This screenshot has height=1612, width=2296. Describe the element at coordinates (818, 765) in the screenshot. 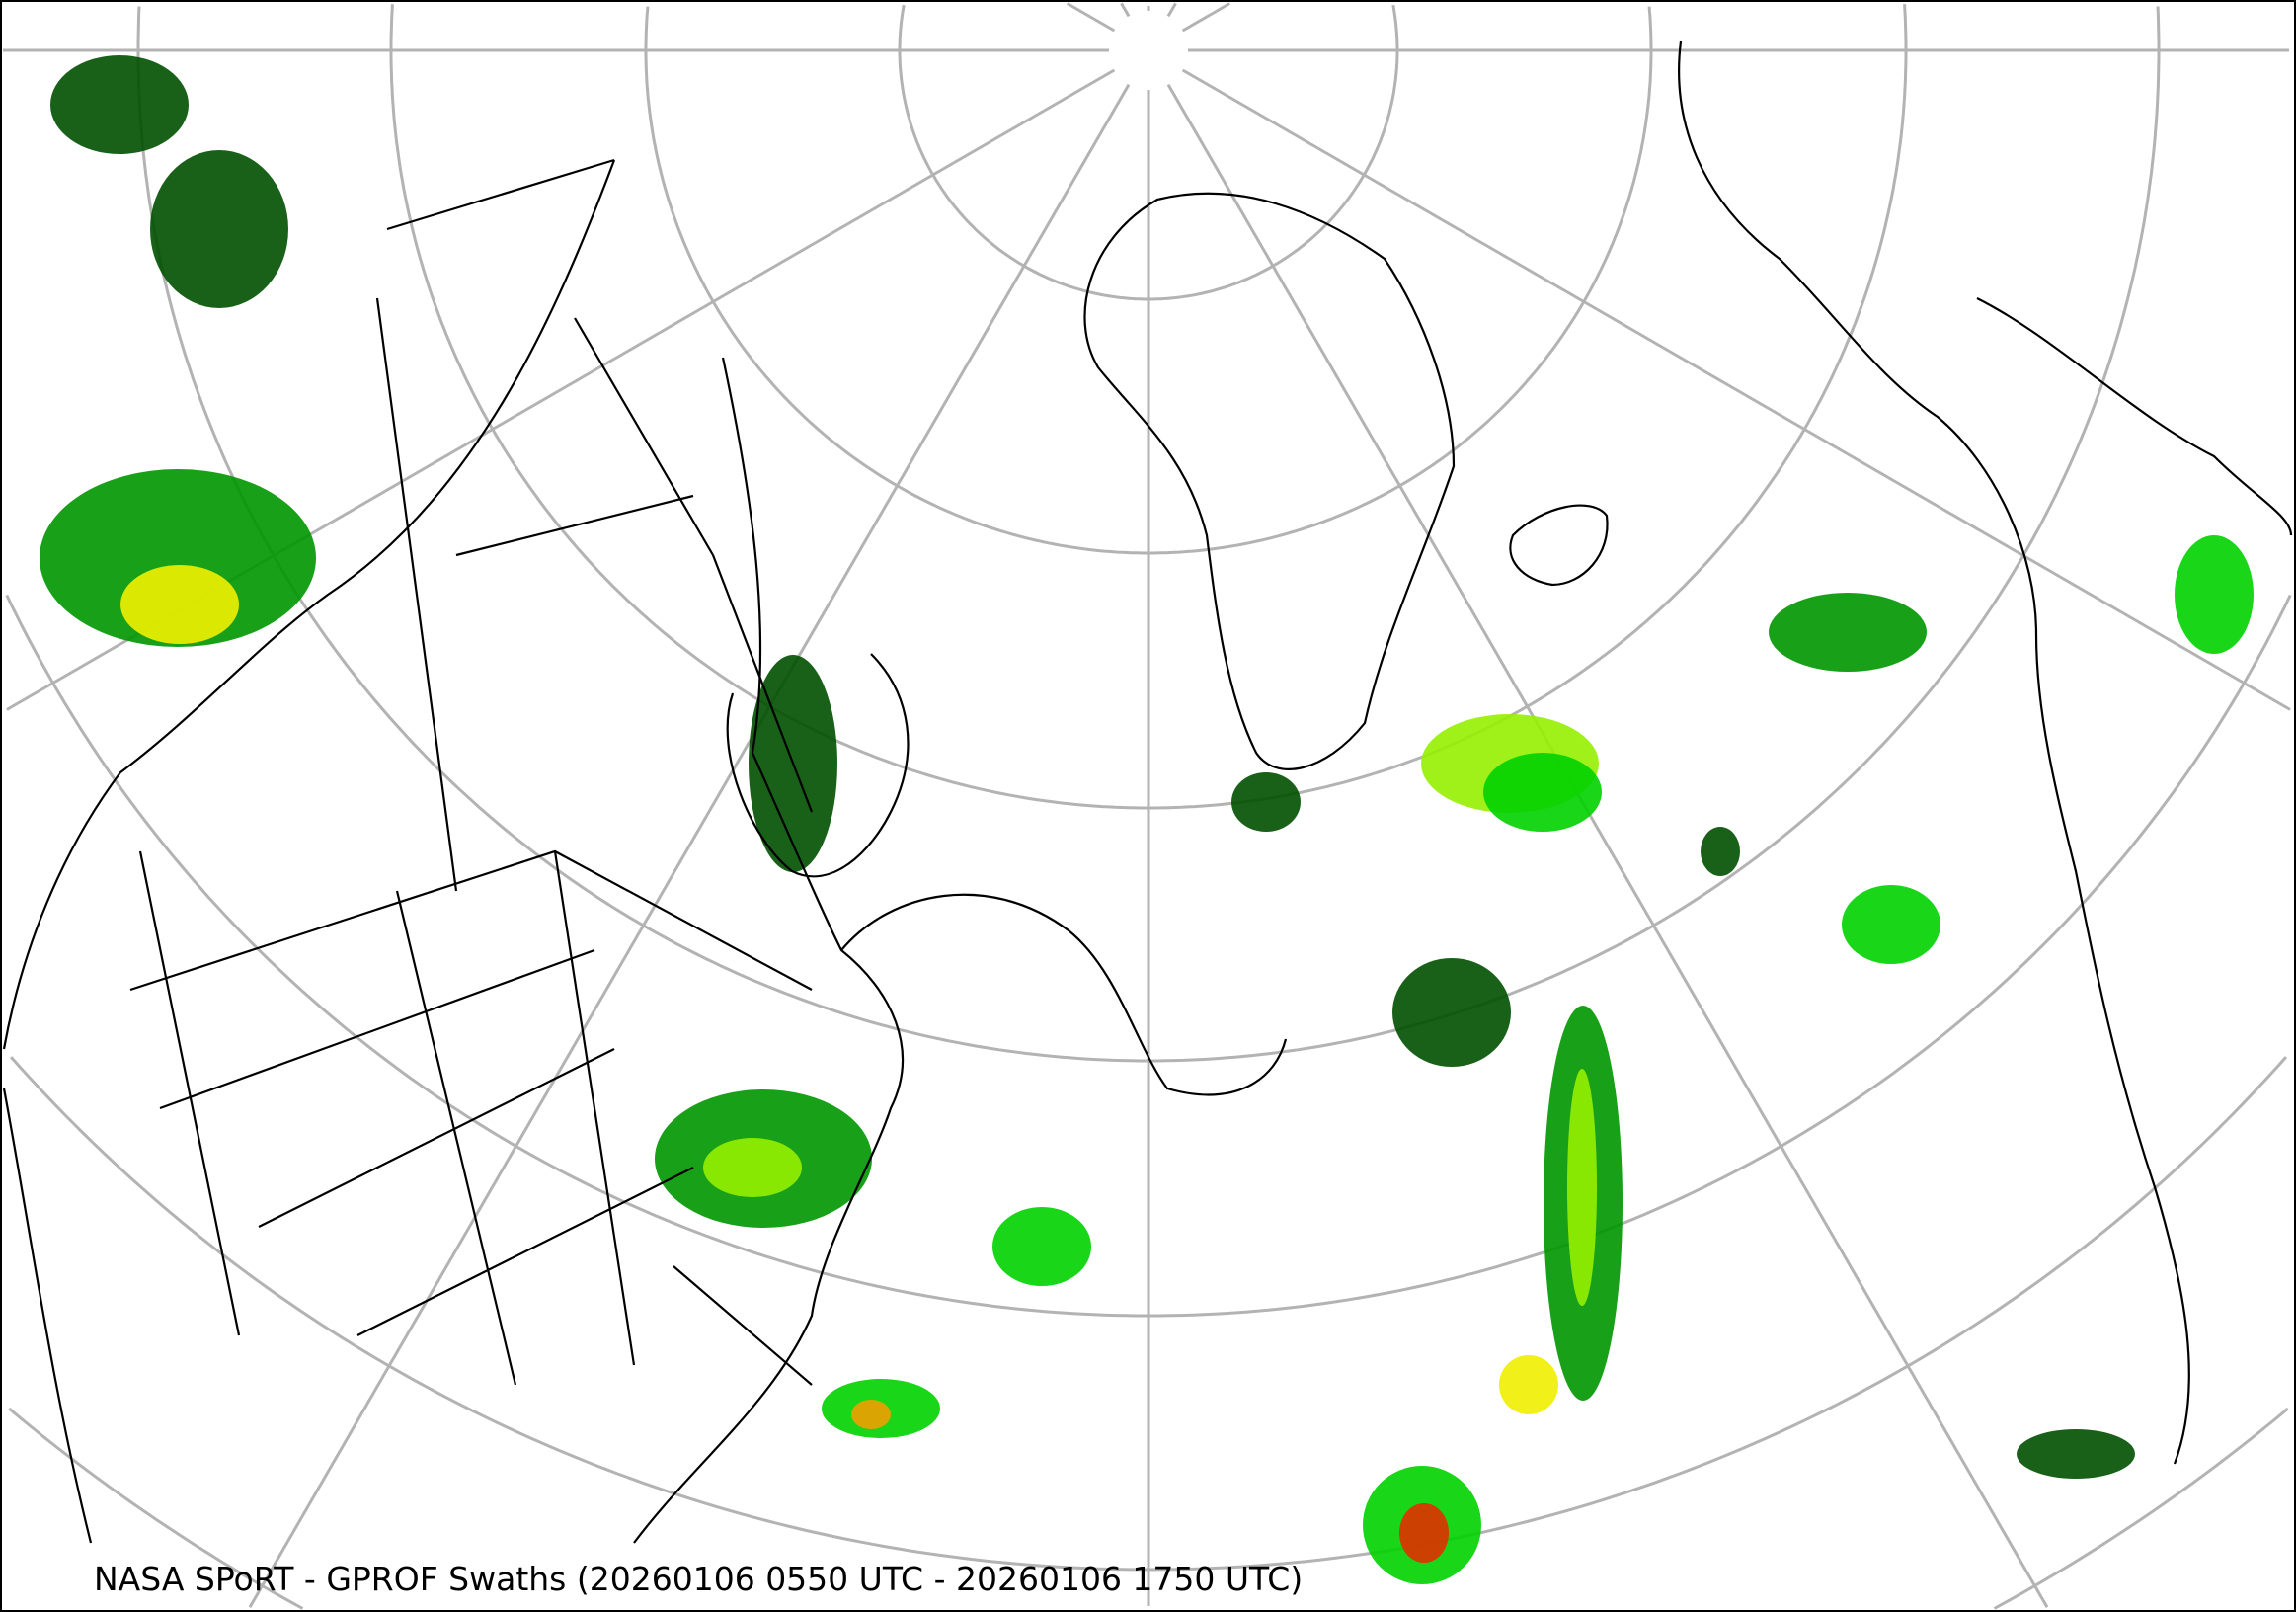

I see `hudson-bay-coast` at that location.